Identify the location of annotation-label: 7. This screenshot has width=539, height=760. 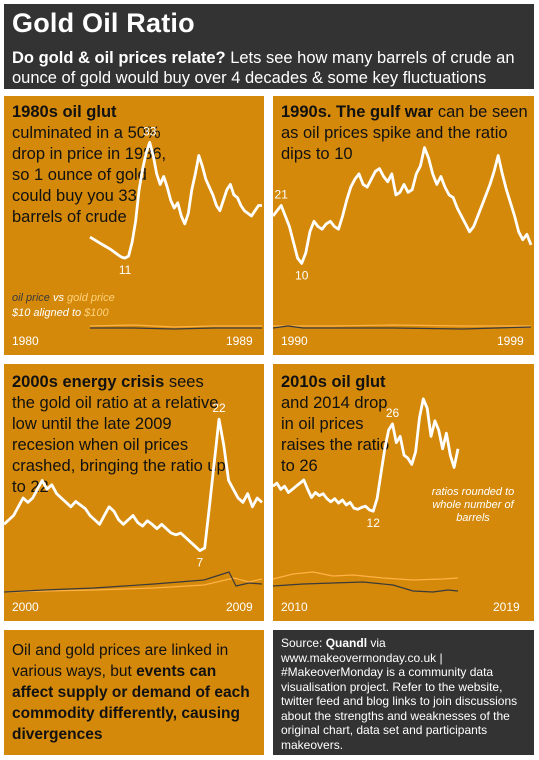
(200, 563).